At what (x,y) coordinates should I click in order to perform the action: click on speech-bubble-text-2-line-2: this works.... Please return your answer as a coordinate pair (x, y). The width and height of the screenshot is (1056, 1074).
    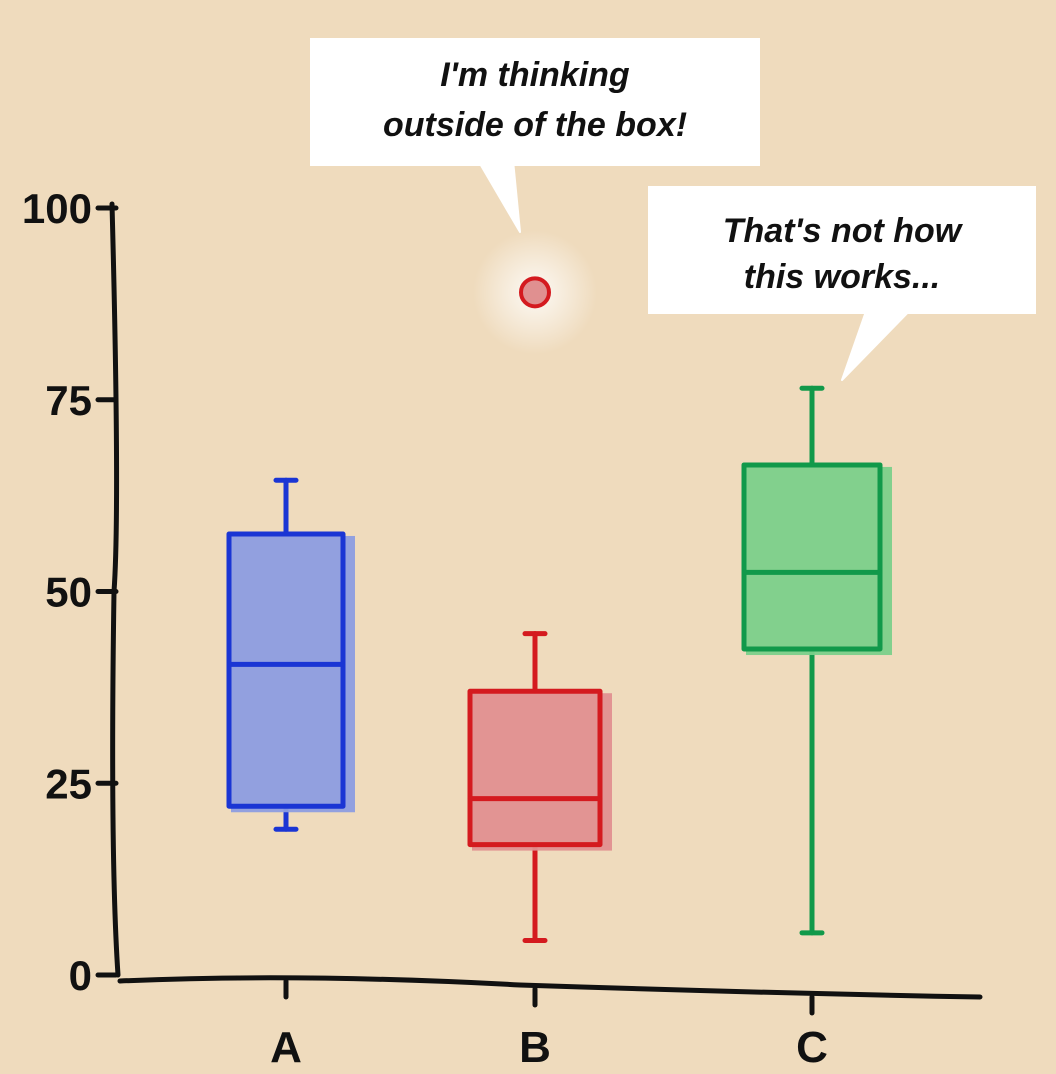
    Looking at the image, I should click on (842, 277).